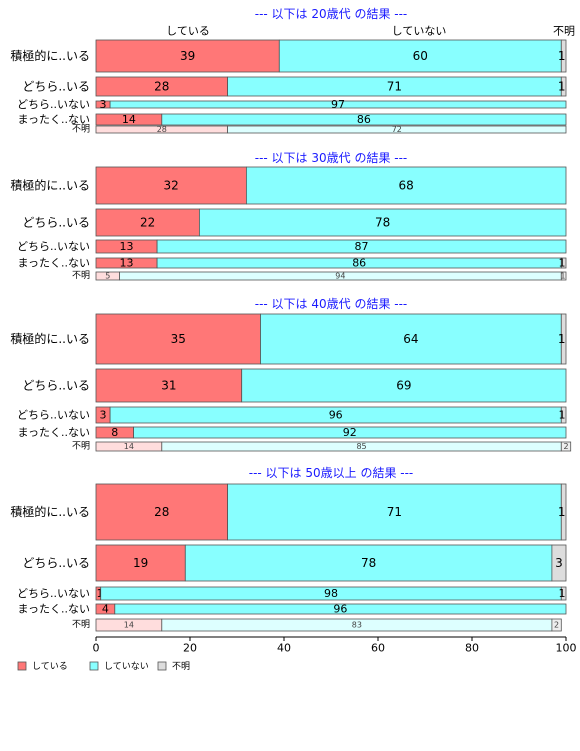  I want to click on x-tick-label: 0, so click(96, 648).